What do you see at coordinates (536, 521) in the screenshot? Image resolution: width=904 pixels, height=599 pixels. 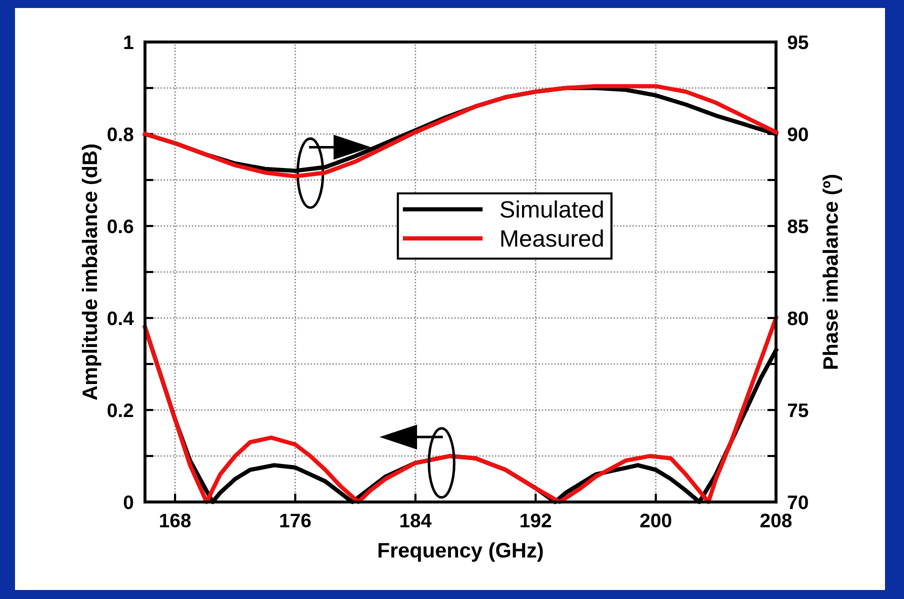 I see `x-tick-label: 192` at bounding box center [536, 521].